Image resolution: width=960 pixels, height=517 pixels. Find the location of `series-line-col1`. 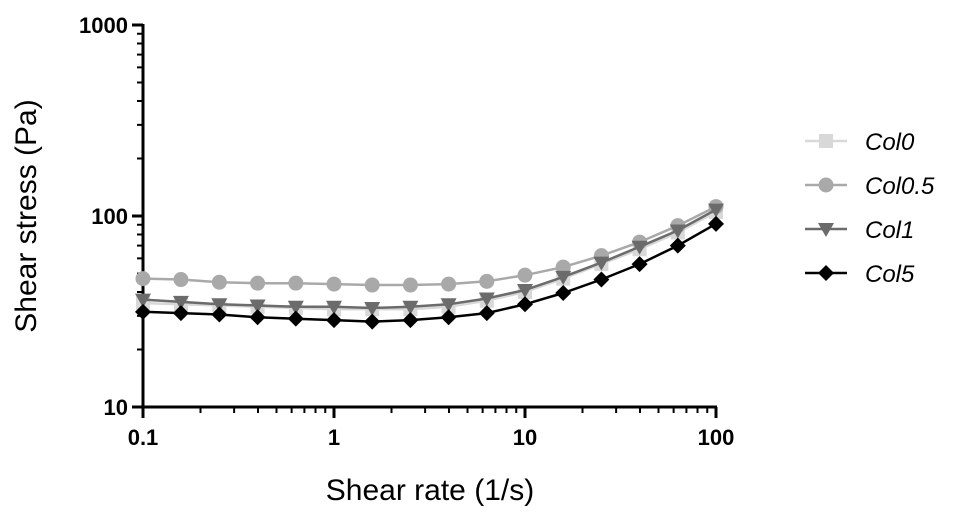

series-line-col1 is located at coordinates (429, 259).